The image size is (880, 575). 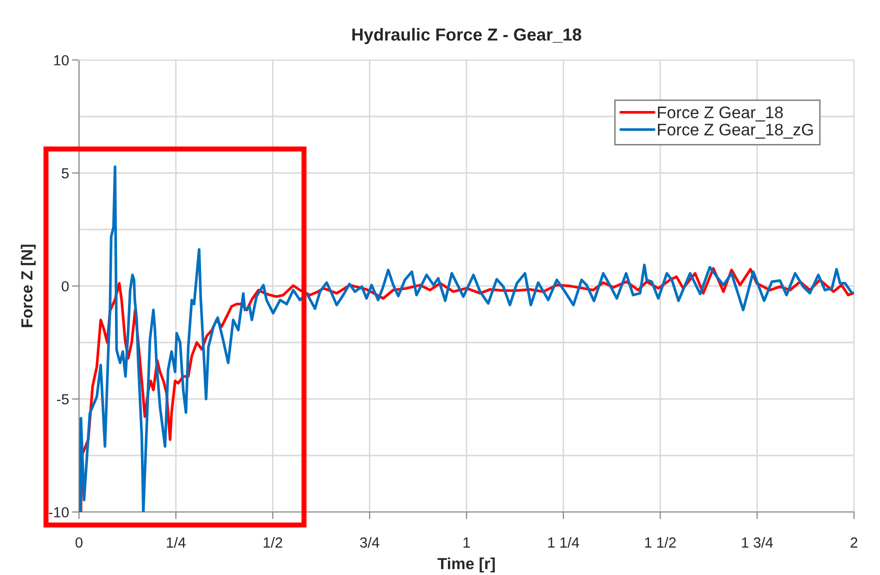 I want to click on y-tick-label: 10, so click(x=61, y=60).